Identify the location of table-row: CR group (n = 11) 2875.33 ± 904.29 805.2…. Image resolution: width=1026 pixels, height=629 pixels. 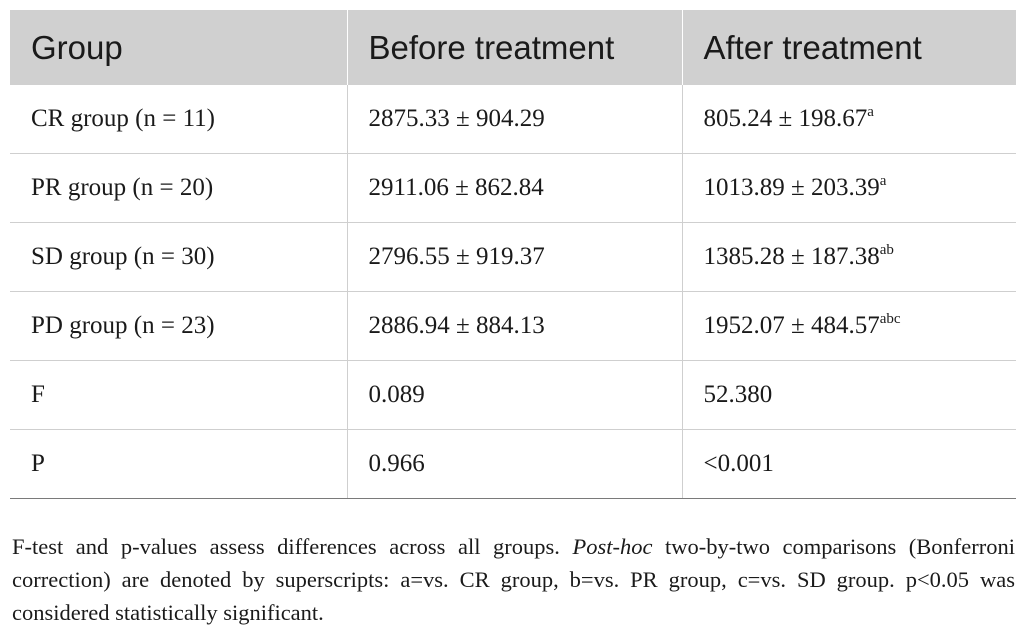
(513, 119).